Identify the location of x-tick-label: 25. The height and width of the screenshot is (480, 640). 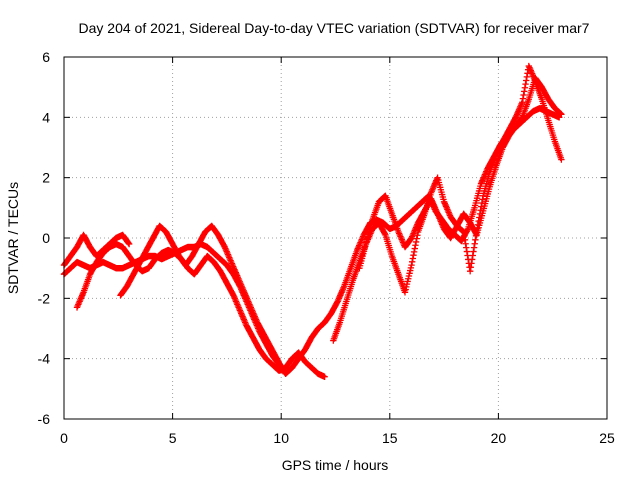
(607, 438).